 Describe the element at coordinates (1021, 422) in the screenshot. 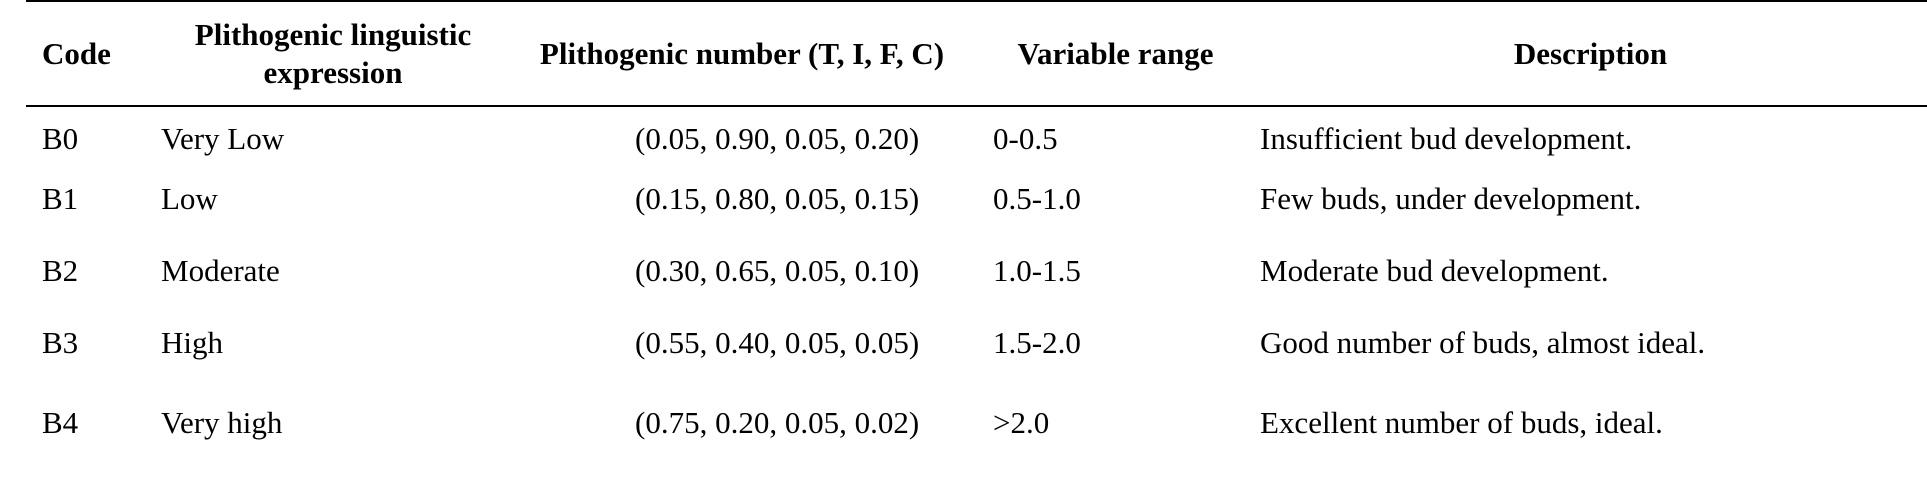

I see `cell-variable-range: >2.0` at that location.